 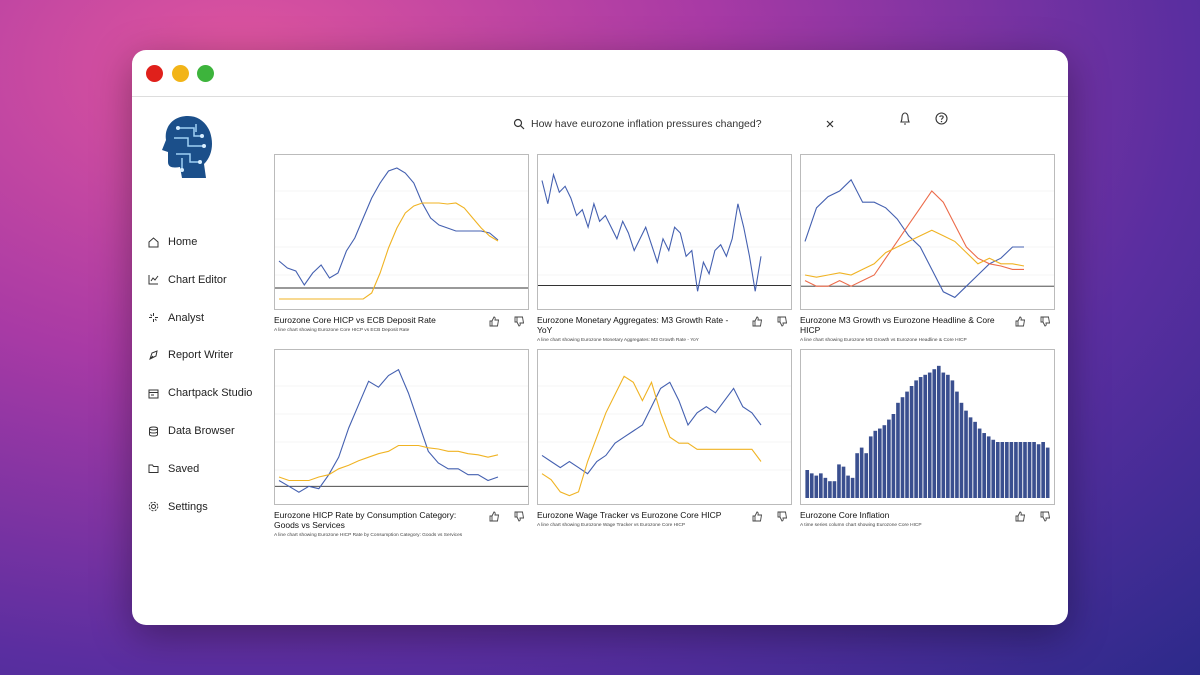 I want to click on clear-search, so click(x=830, y=124).